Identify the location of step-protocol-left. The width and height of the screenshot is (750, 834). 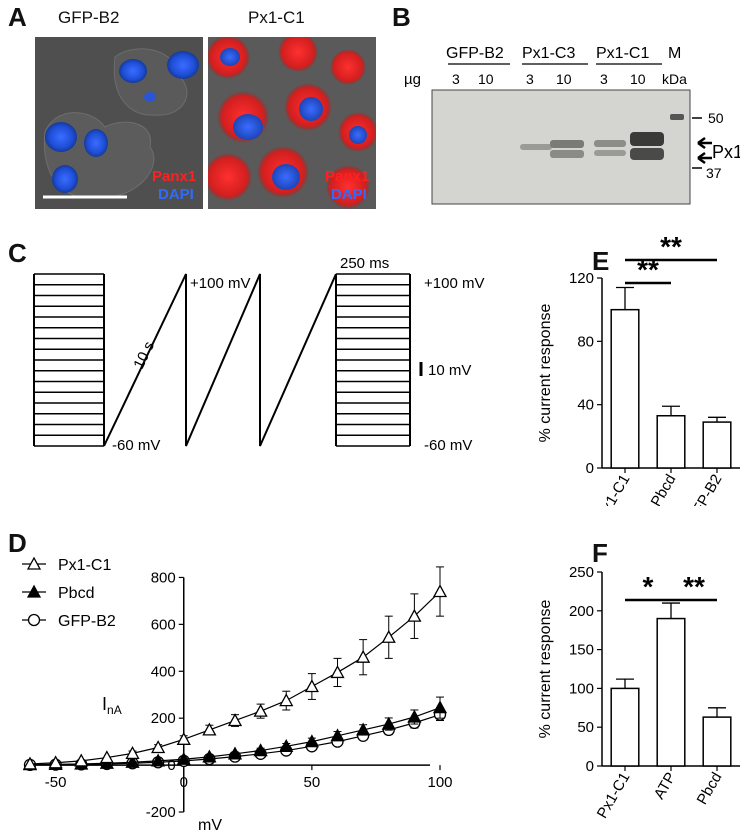
(69, 360).